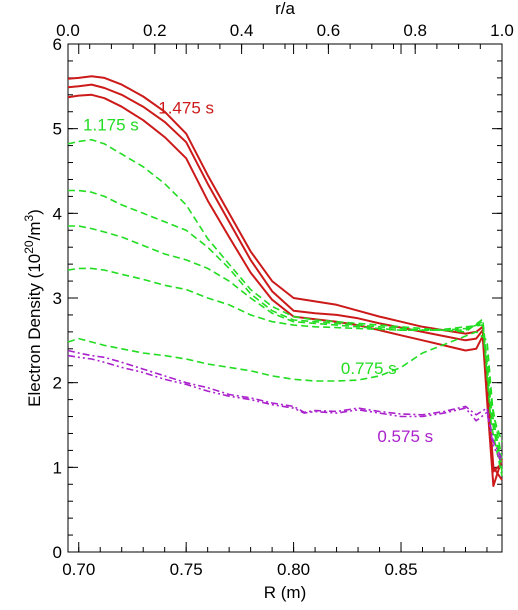  I want to click on y-axis-label-sup1: 20, so click(29, 247).